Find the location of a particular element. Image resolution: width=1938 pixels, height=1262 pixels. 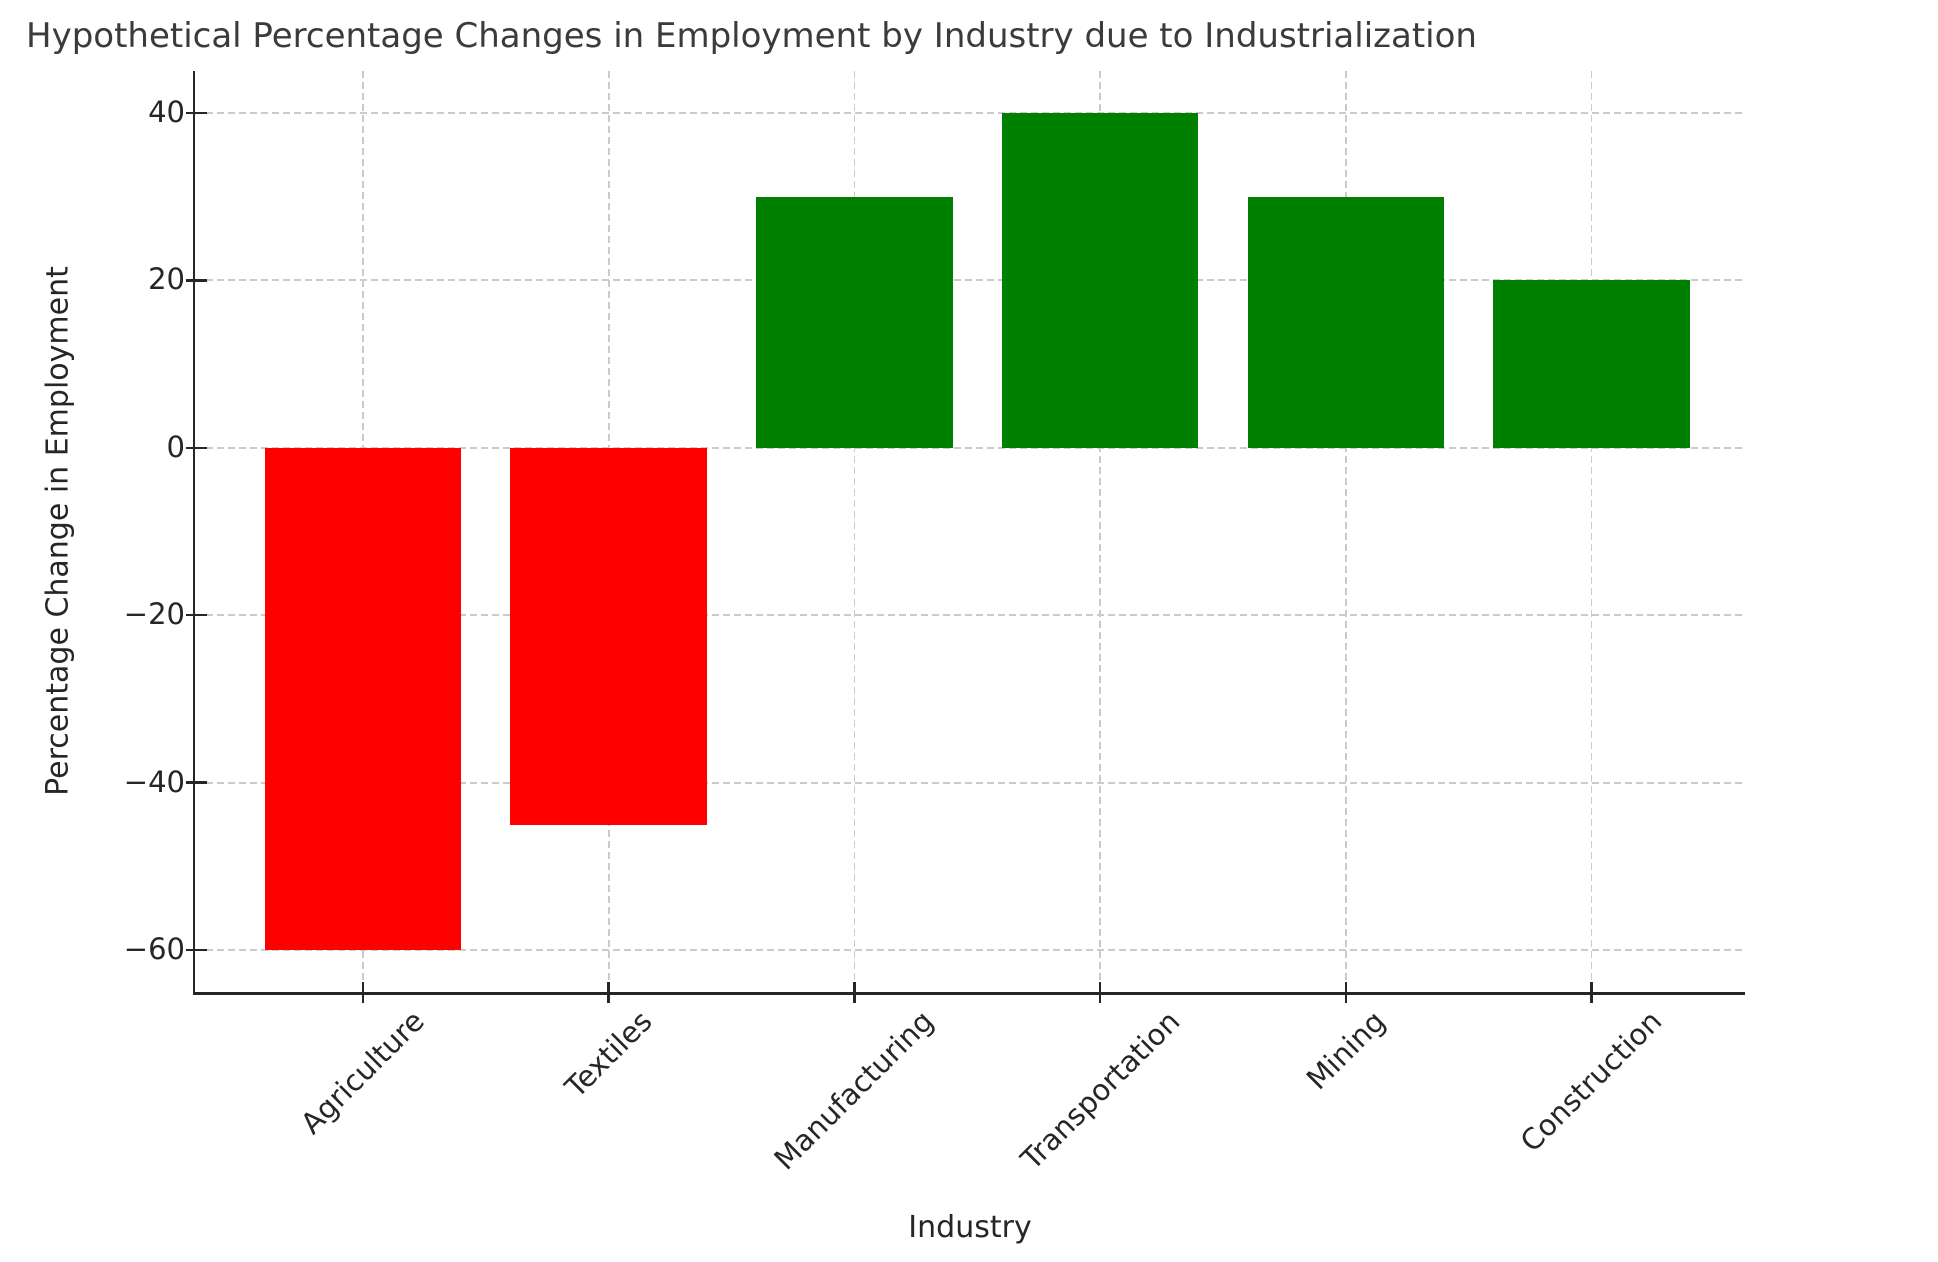

x-tick-label: Mining is located at coordinates (1345, 1049).